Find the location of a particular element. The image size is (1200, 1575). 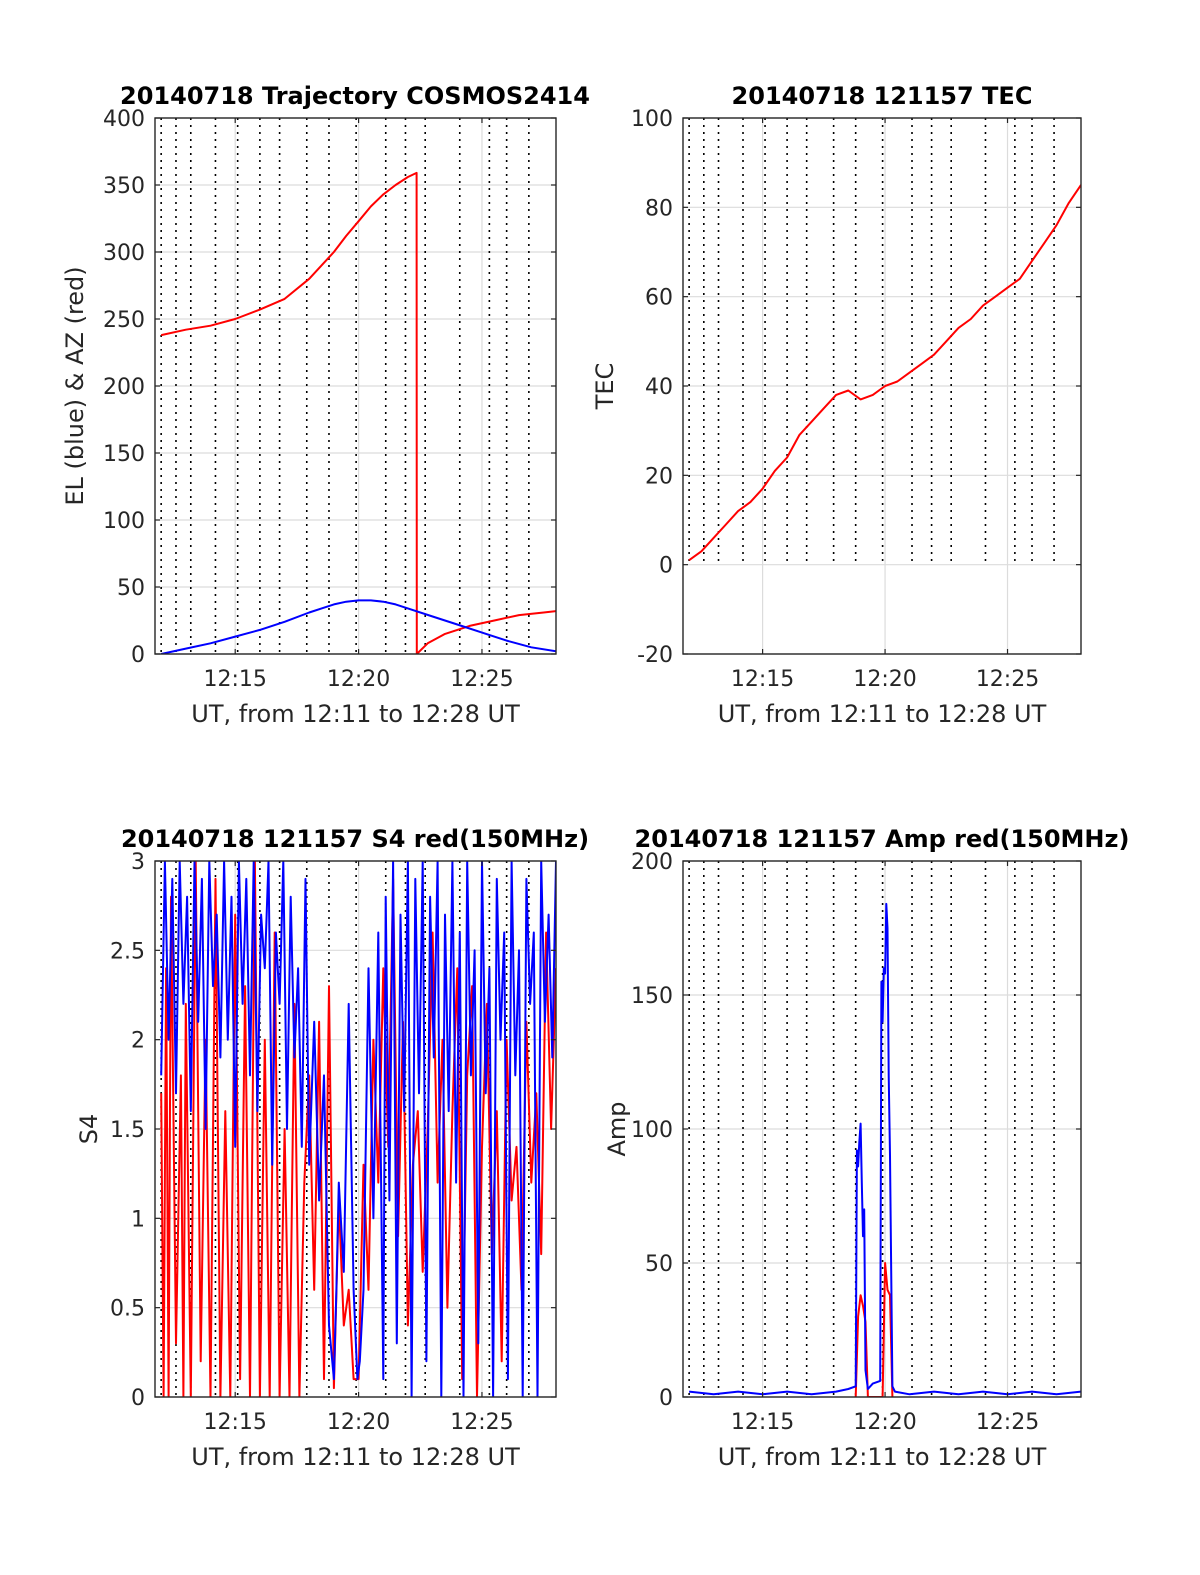

y-axis-label: TEC is located at coordinates (605, 387).